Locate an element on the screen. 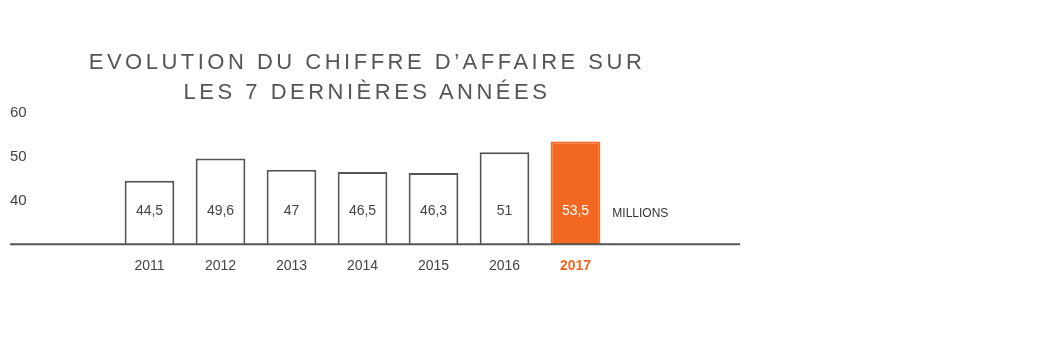 The width and height of the screenshot is (1054, 339). x-tick-label: 2016 is located at coordinates (504, 265).